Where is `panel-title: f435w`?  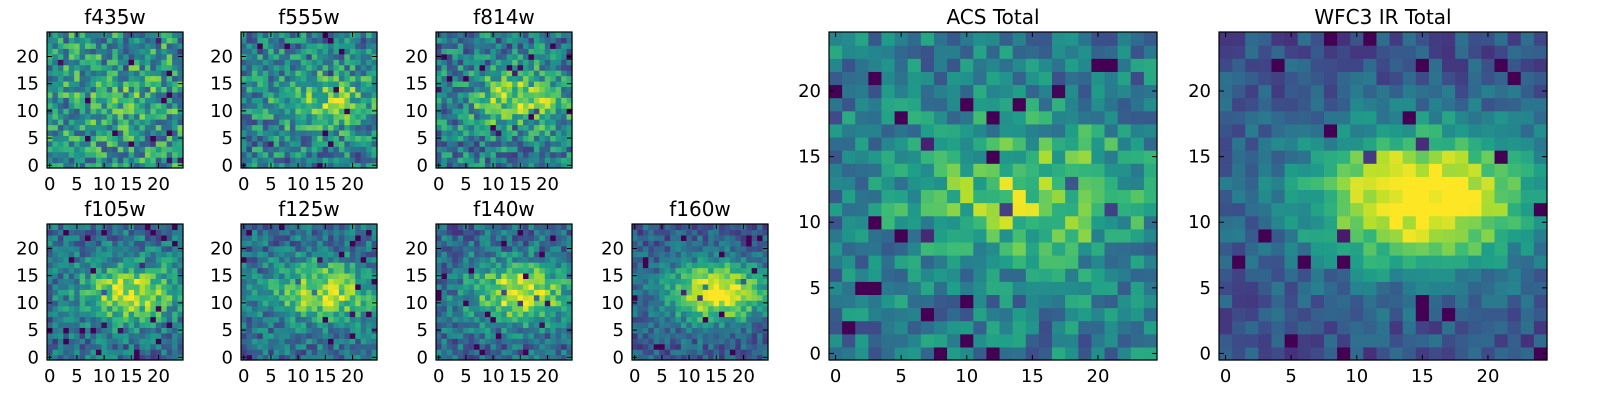
panel-title: f435w is located at coordinates (115, 17).